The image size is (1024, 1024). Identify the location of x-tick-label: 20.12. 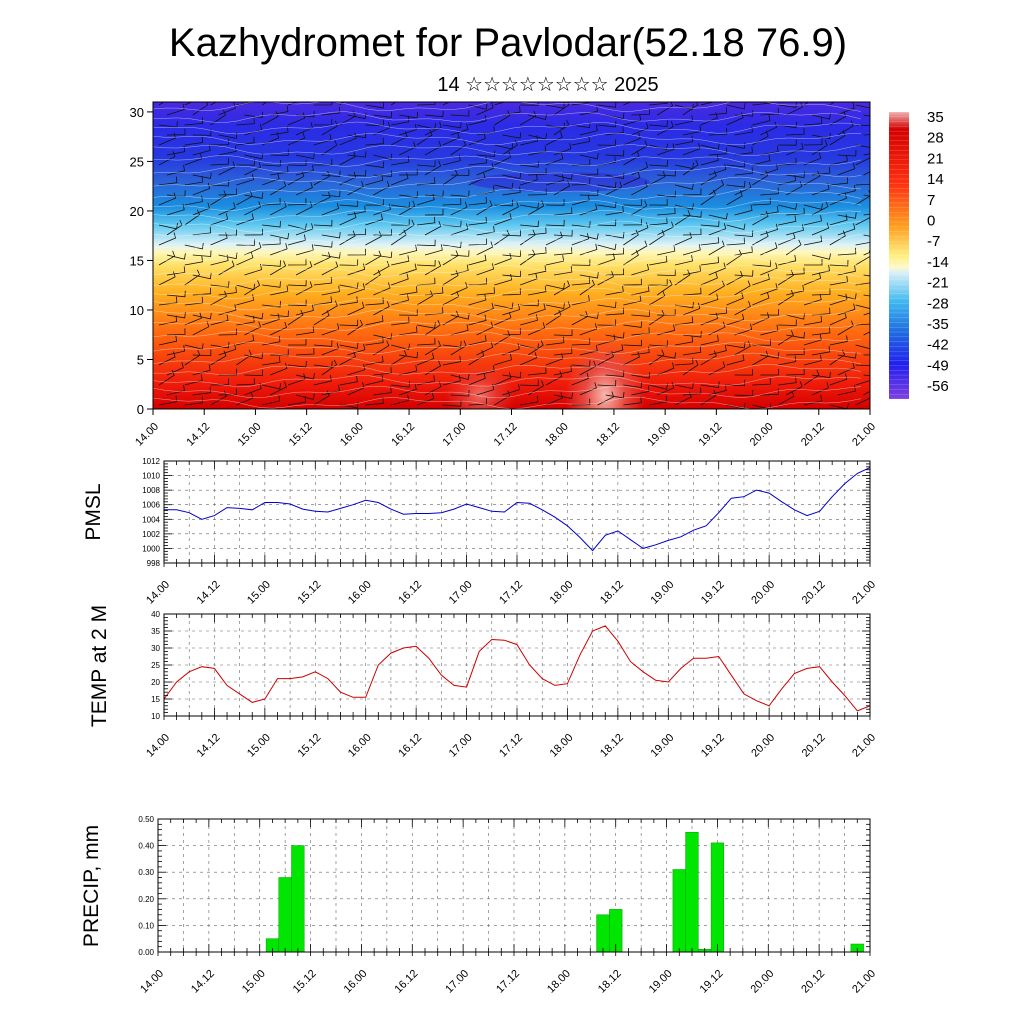
(814, 746).